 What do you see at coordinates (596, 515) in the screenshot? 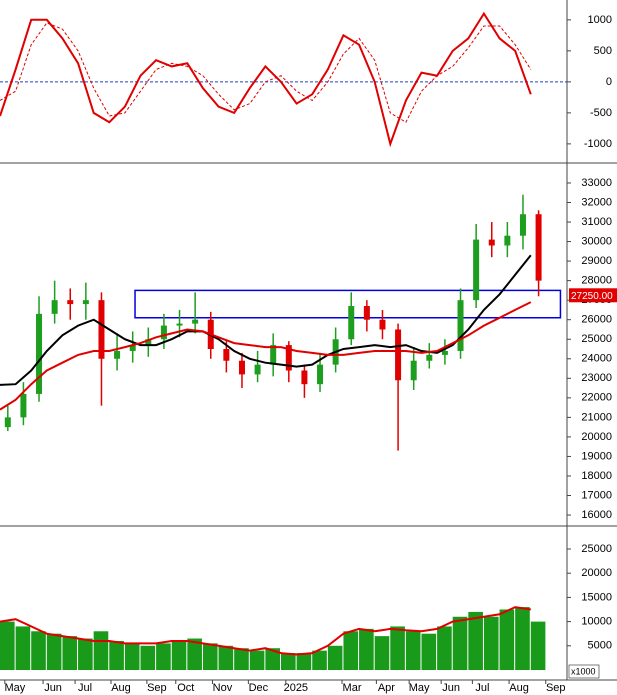
I see `y-tick-label: 16000` at bounding box center [596, 515].